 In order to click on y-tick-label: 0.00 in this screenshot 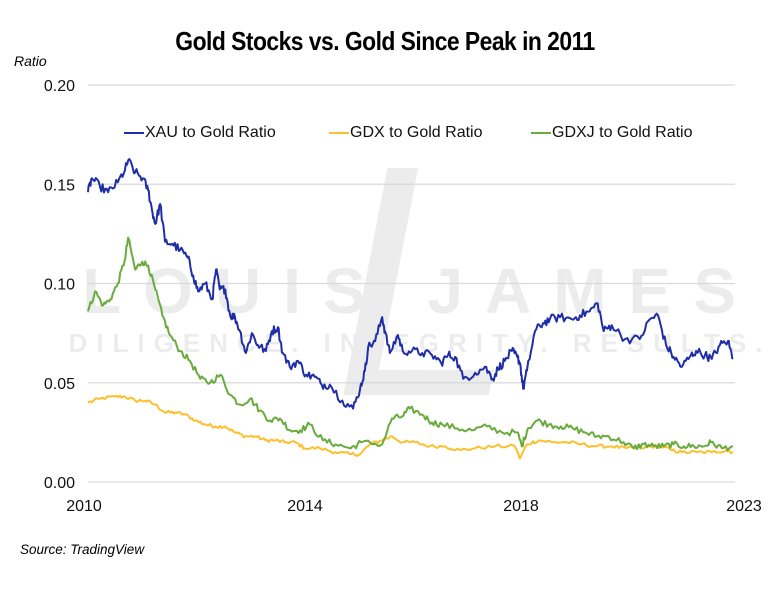, I will do `click(59, 483)`.